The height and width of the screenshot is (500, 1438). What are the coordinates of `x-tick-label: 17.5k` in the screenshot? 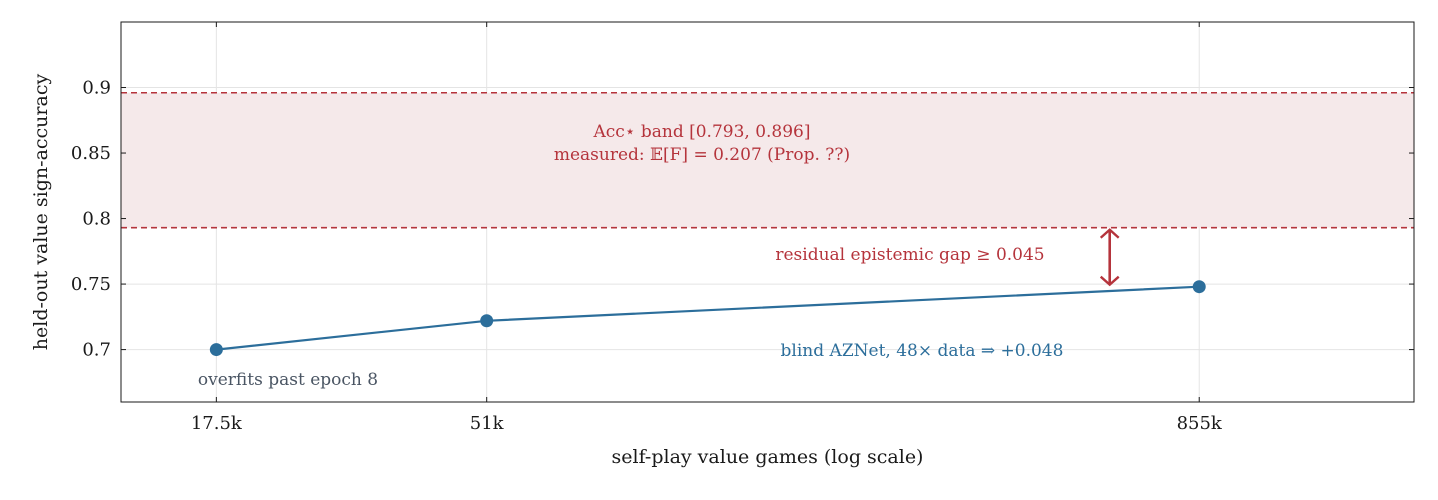 It's located at (217, 423).